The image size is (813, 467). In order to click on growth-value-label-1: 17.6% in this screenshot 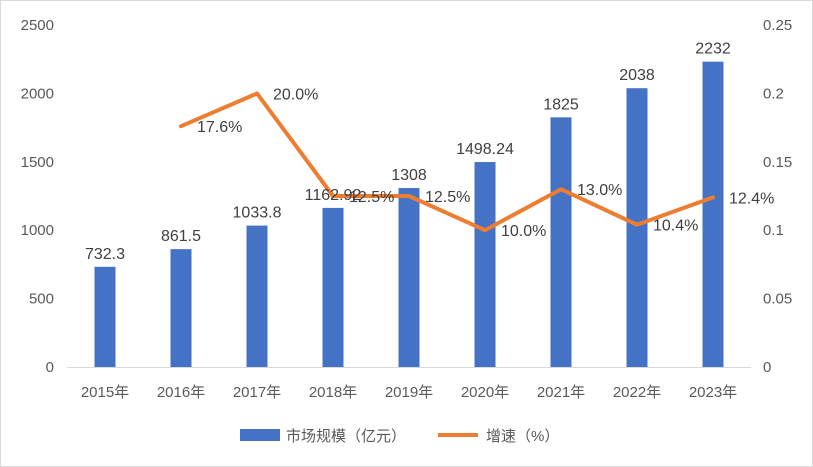, I will do `click(219, 127)`.